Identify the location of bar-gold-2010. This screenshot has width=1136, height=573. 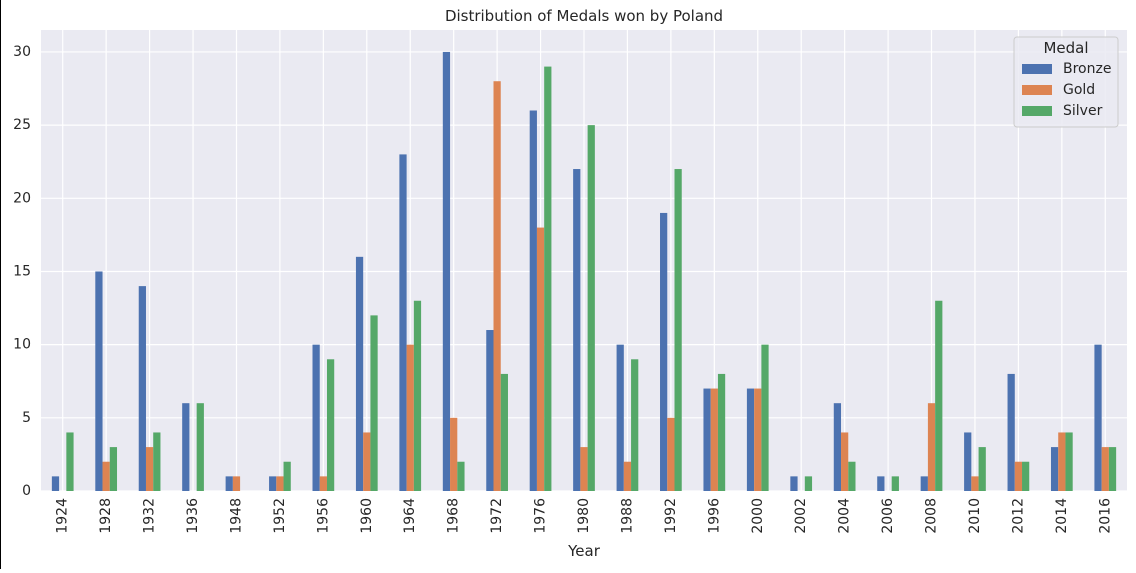
(975, 483).